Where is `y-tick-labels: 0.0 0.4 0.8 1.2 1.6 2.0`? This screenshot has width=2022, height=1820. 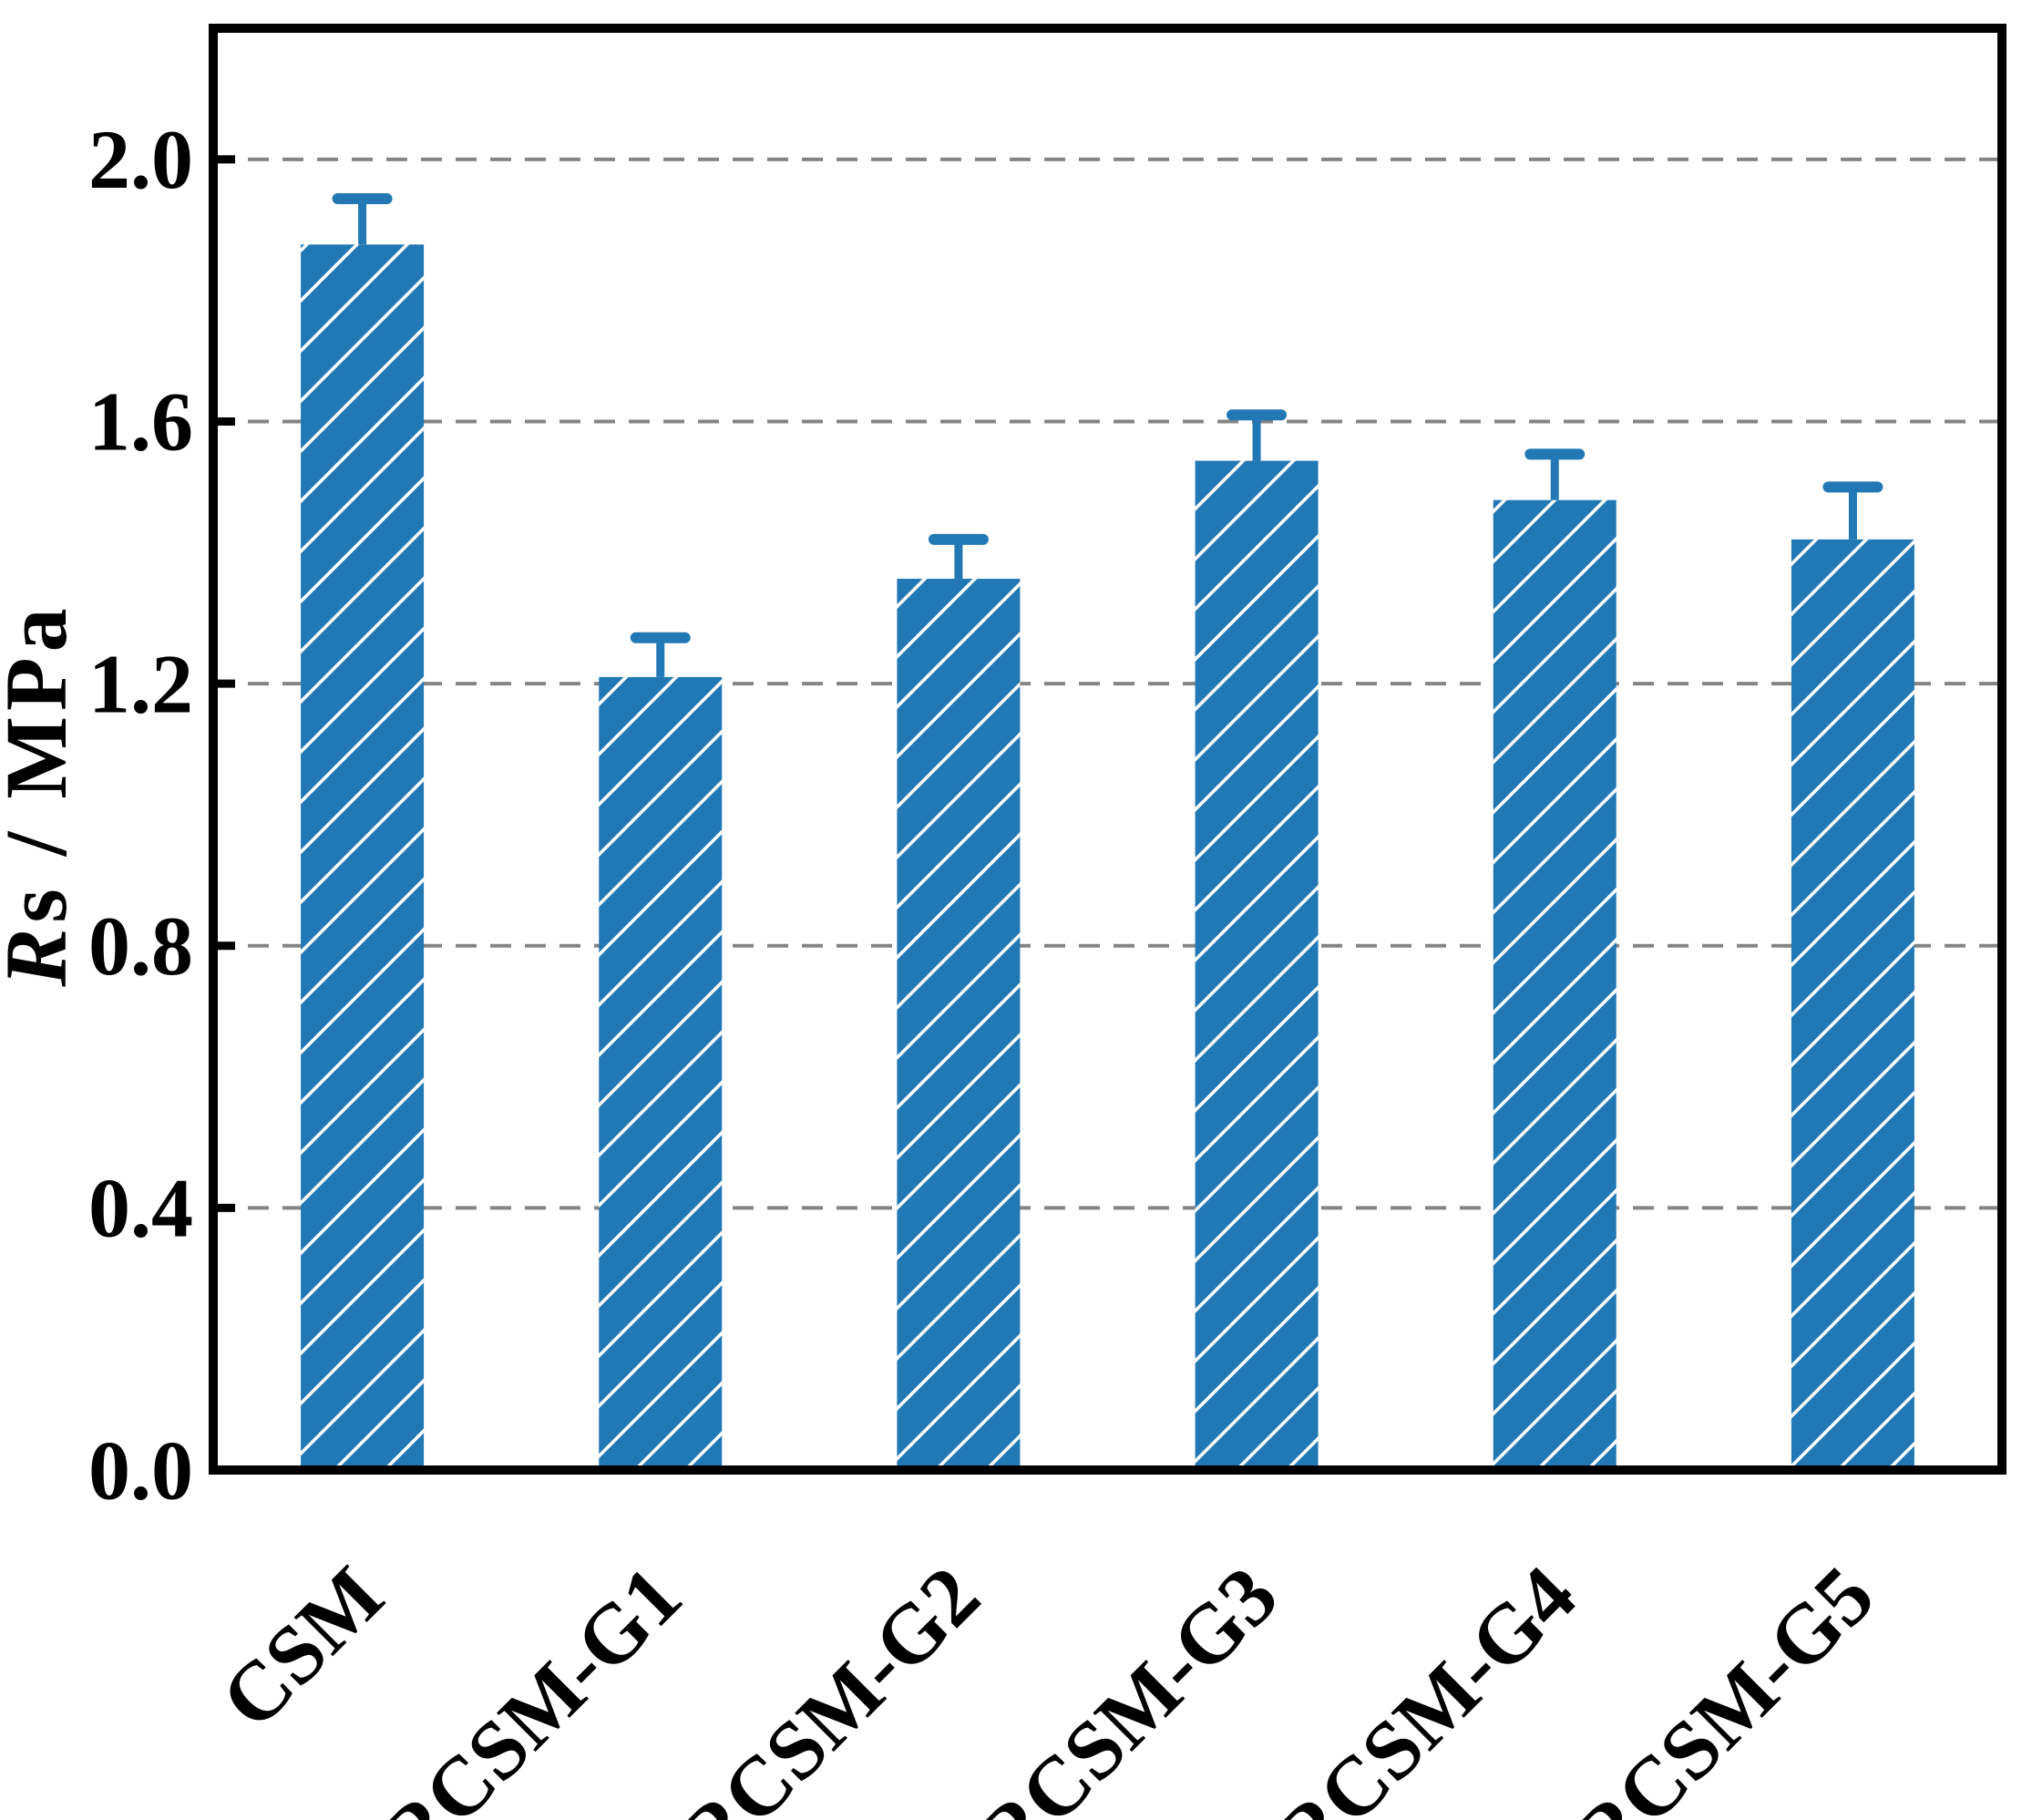
y-tick-labels: 0.0 0.4 0.8 1.2 1.6 2.0 is located at coordinates (141, 815).